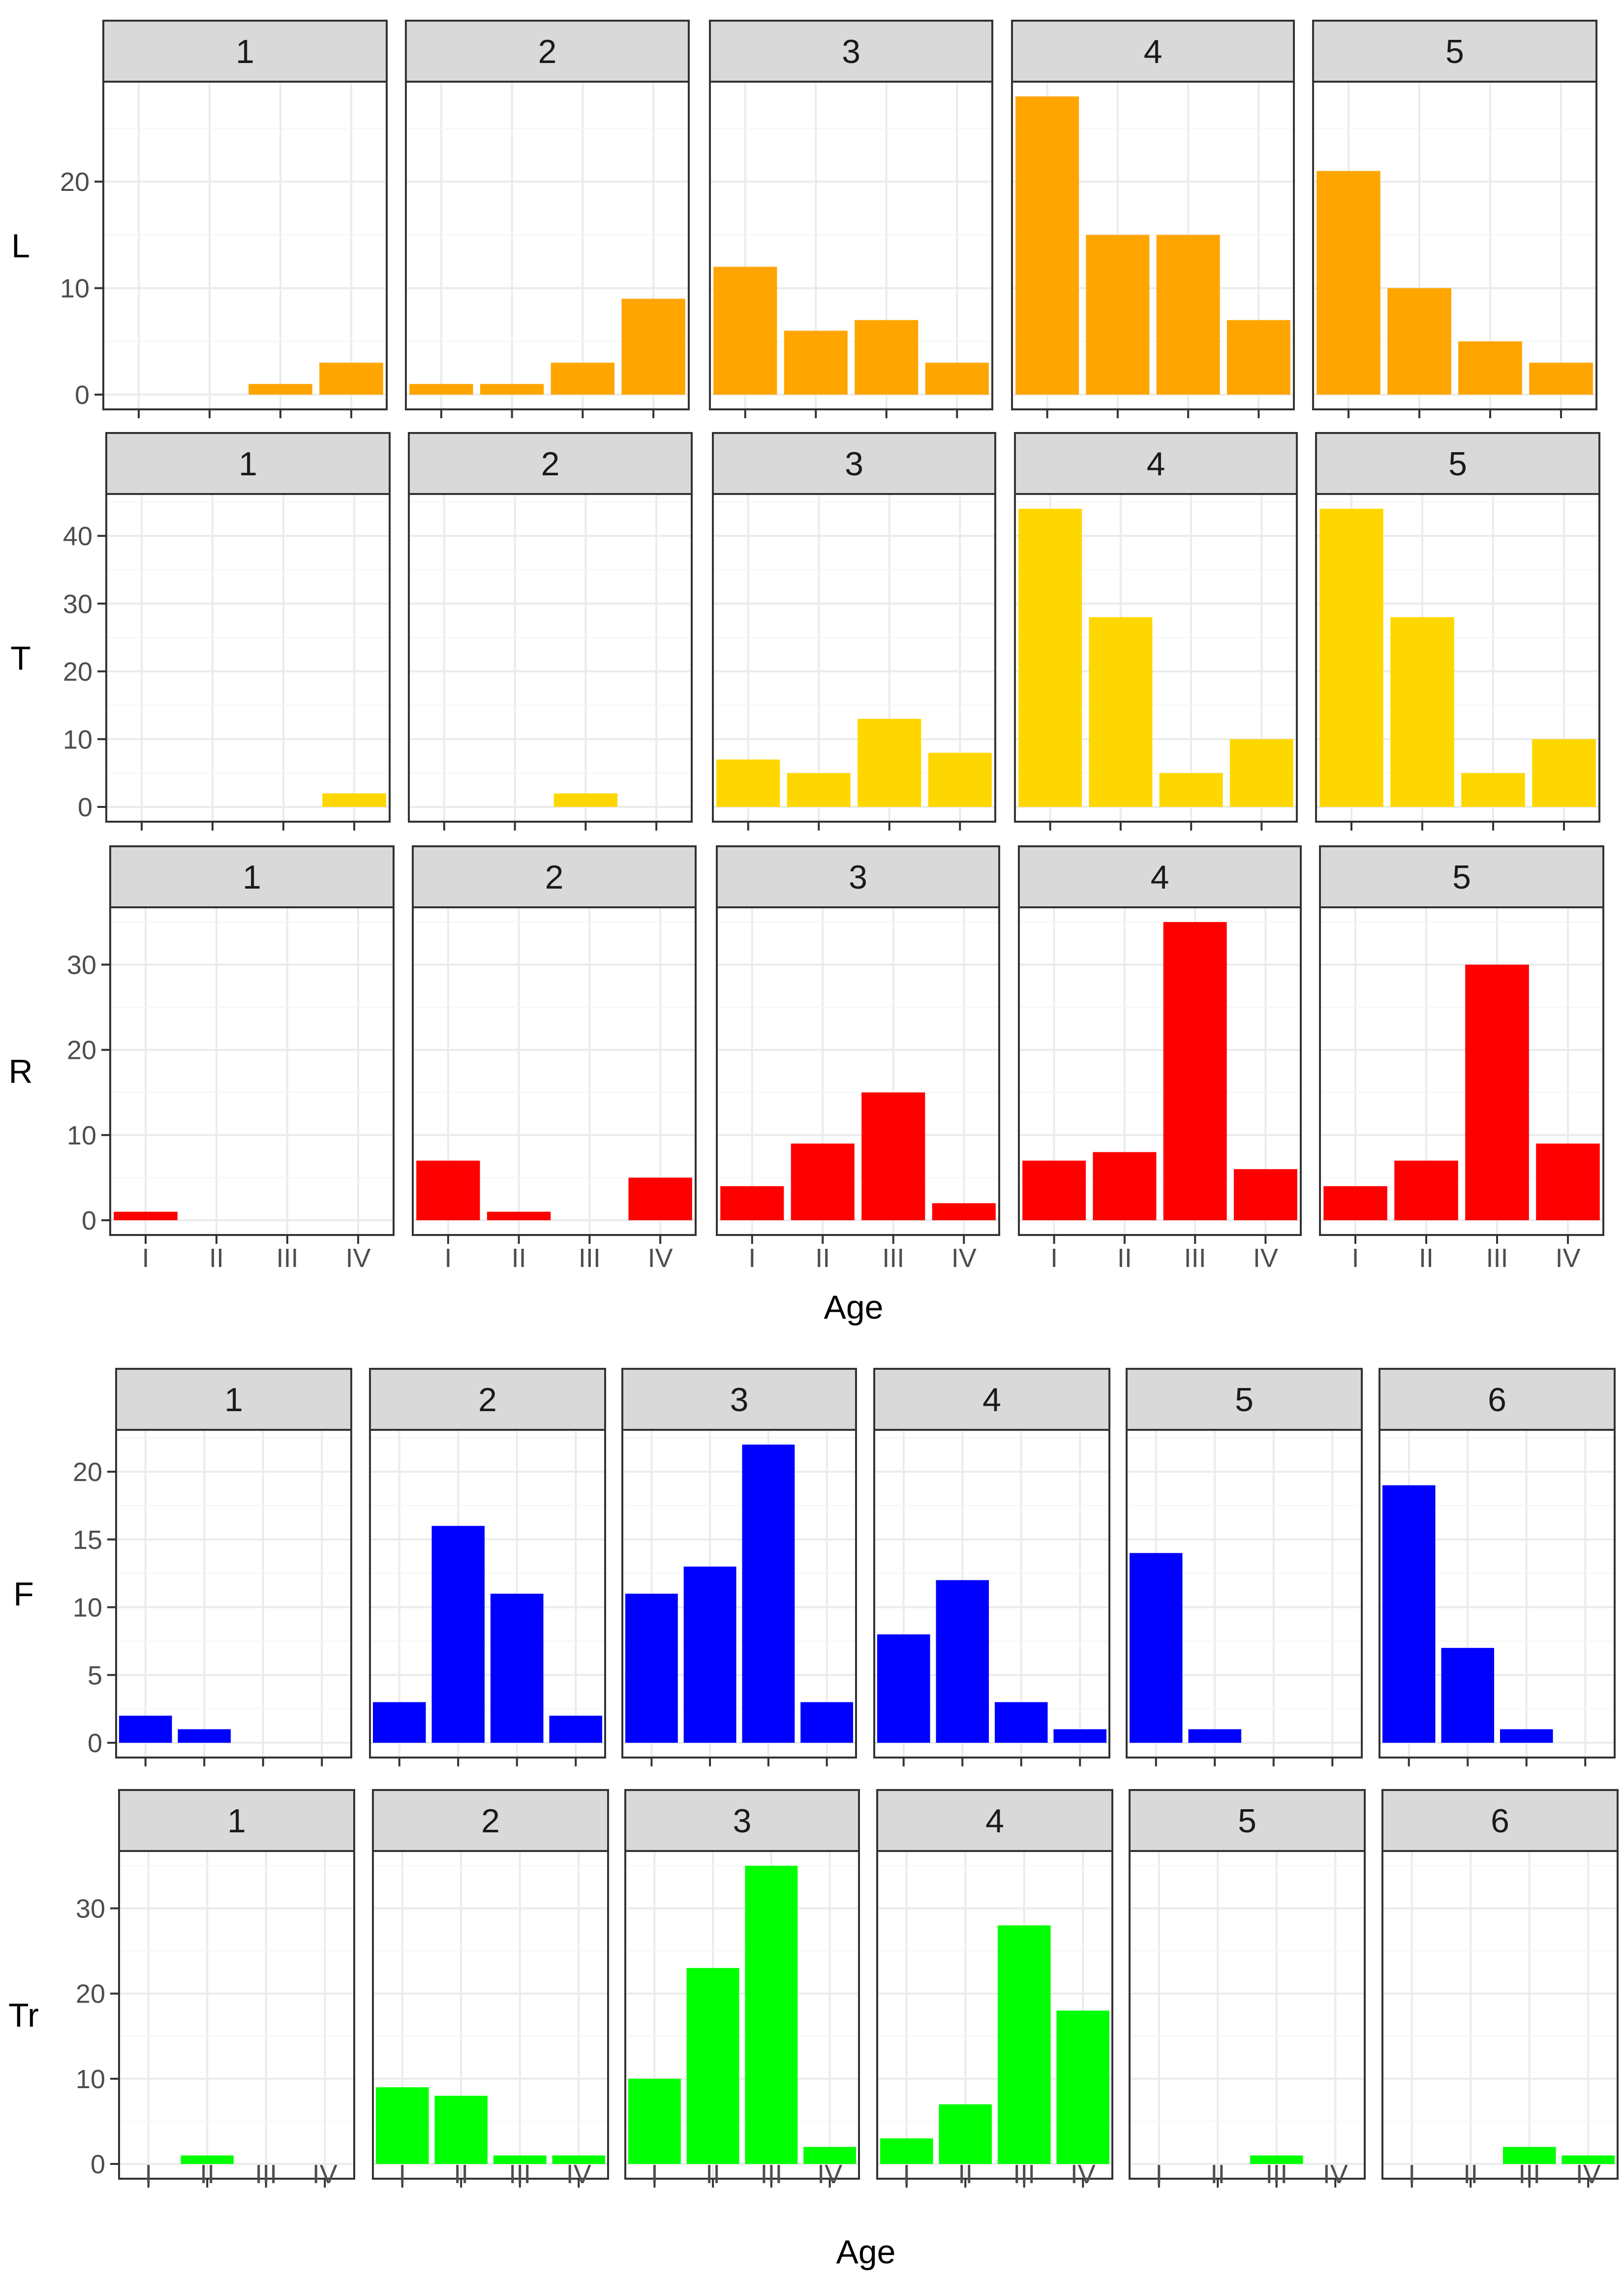  What do you see at coordinates (20, 658) in the screenshot?
I see `row-label-T: T` at bounding box center [20, 658].